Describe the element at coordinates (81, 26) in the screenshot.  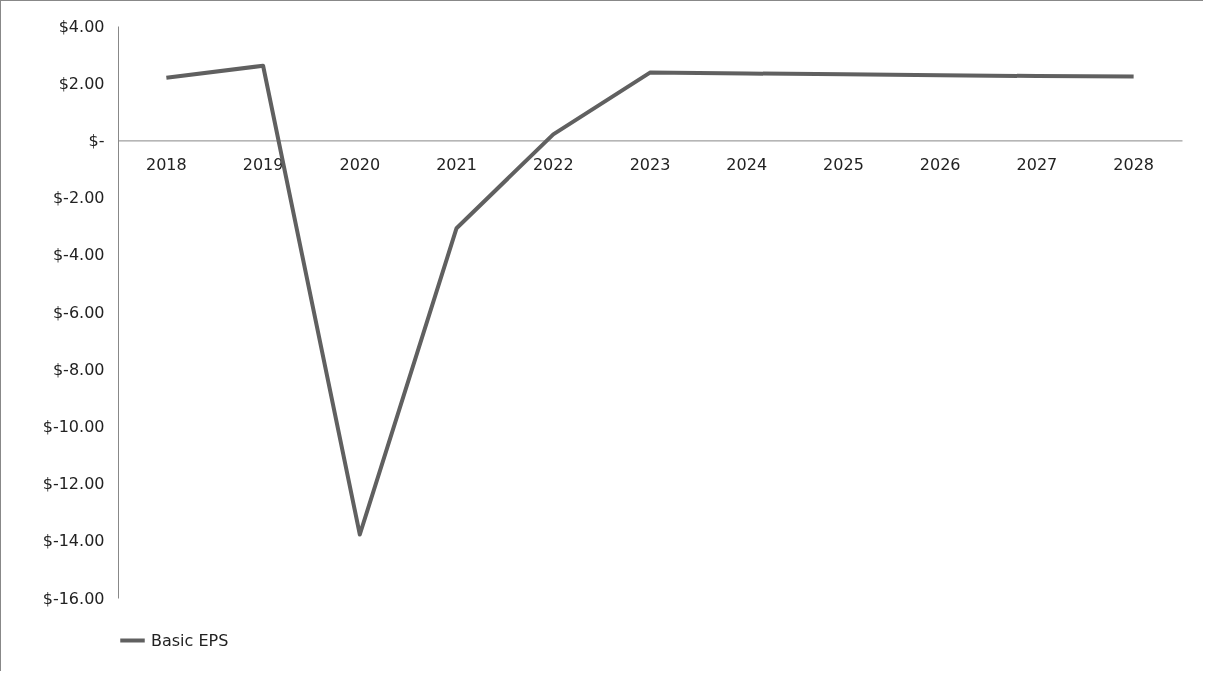
I see `y-tick-label: $4.00` at that location.